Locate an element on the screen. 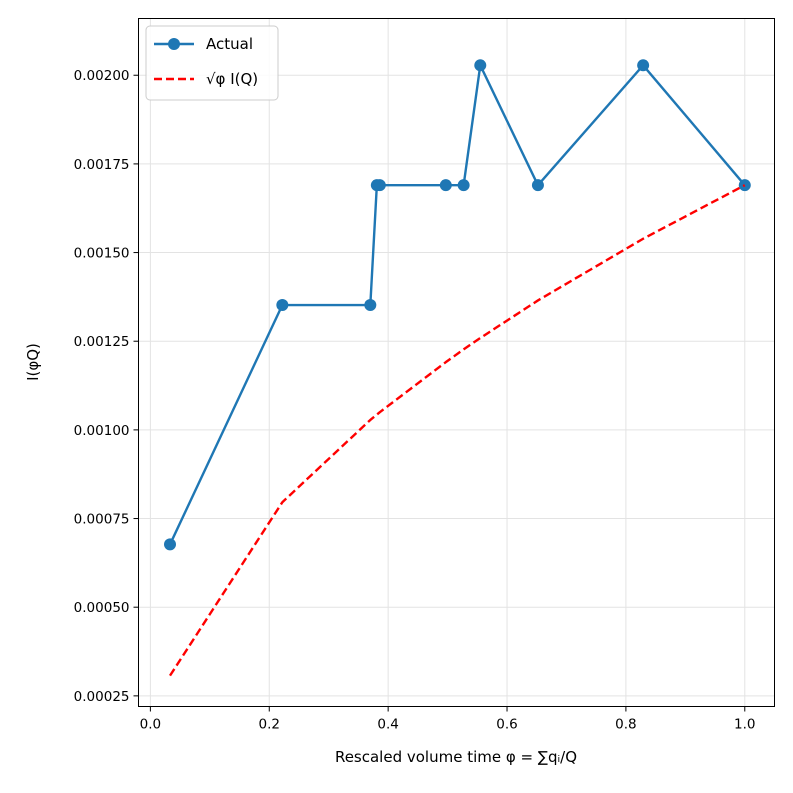  x-axis-label: Rescaled volume time φ = ∑qᵢ/Q is located at coordinates (456, 757).